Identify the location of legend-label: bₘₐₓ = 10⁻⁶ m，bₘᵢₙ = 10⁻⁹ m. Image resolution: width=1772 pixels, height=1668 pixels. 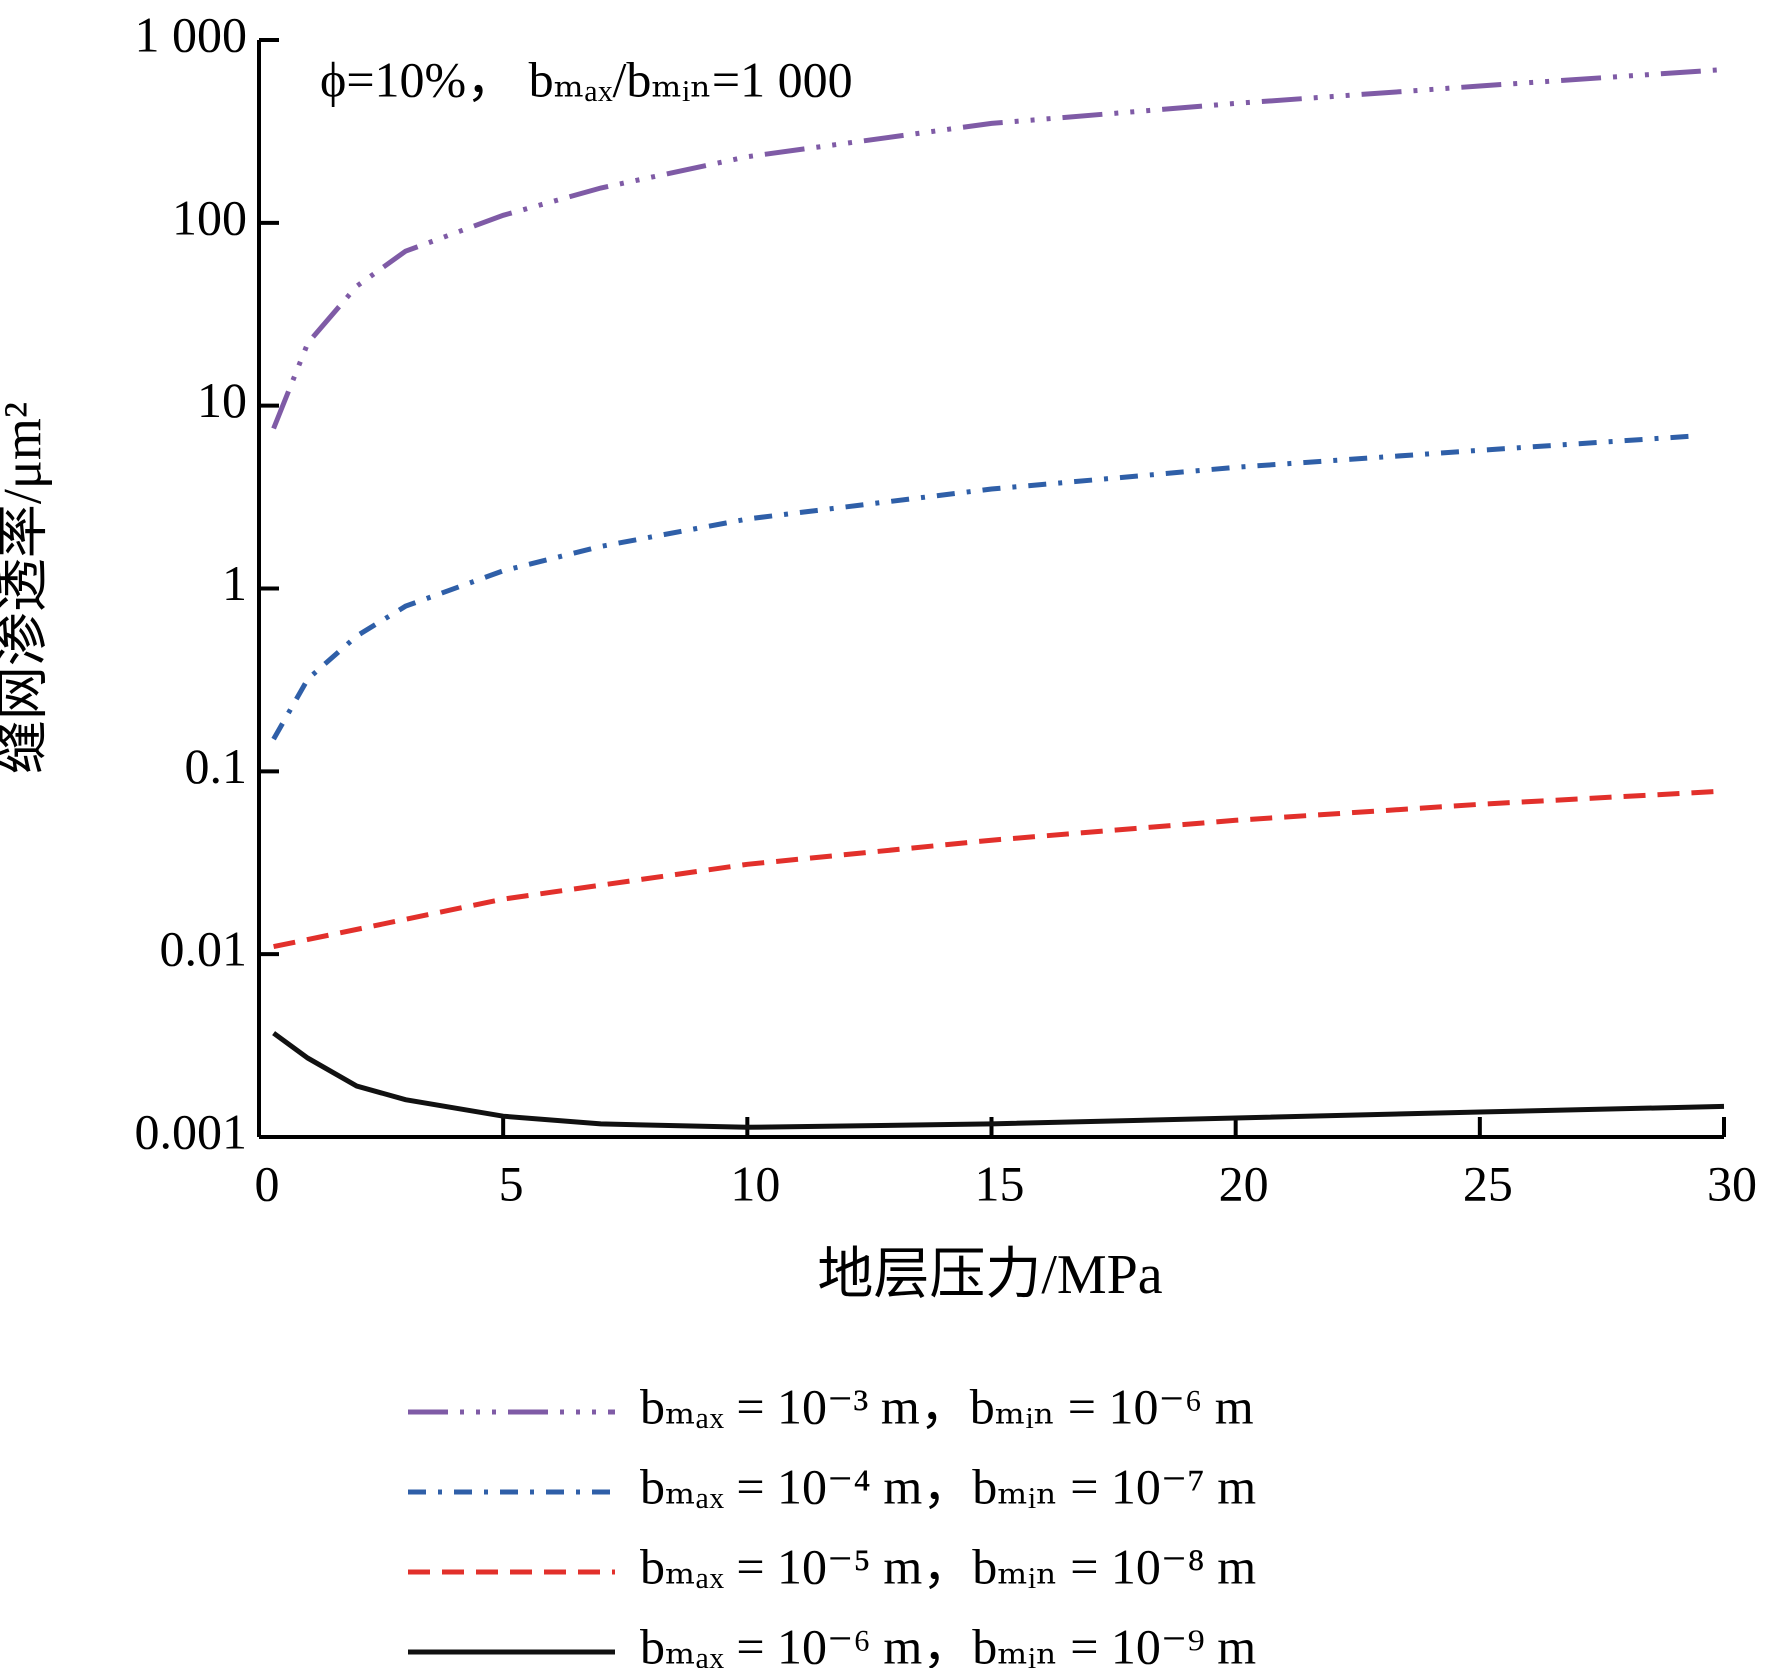
(948, 1643).